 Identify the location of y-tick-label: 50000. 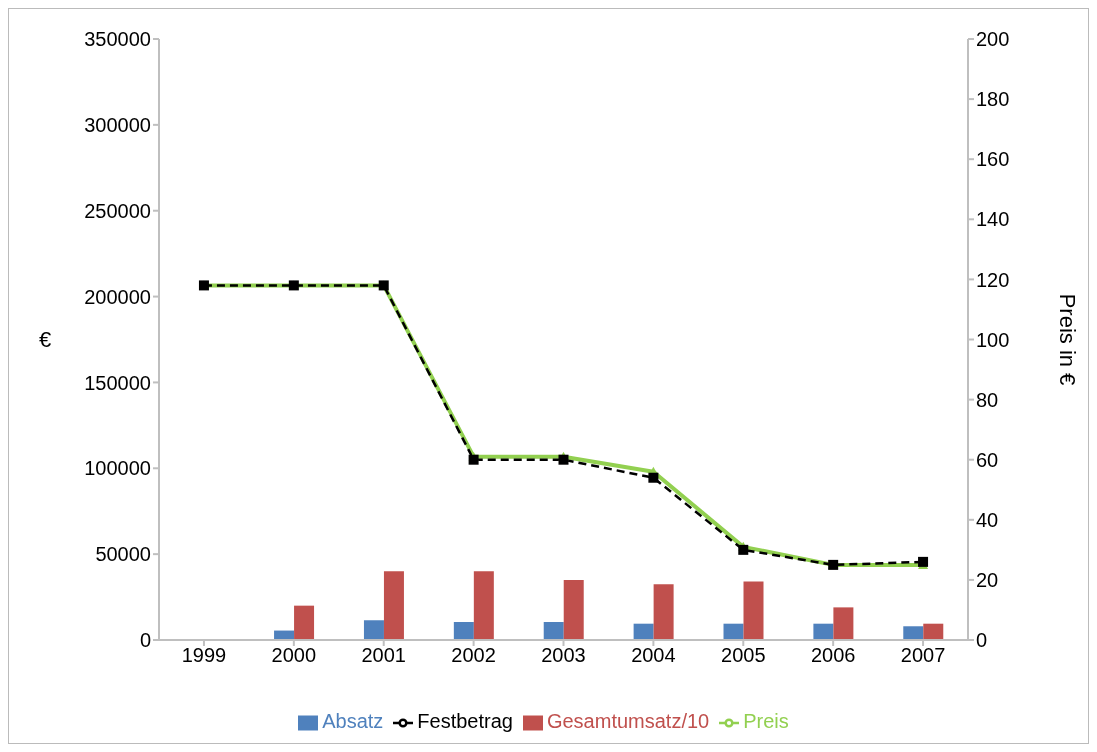
(123, 554).